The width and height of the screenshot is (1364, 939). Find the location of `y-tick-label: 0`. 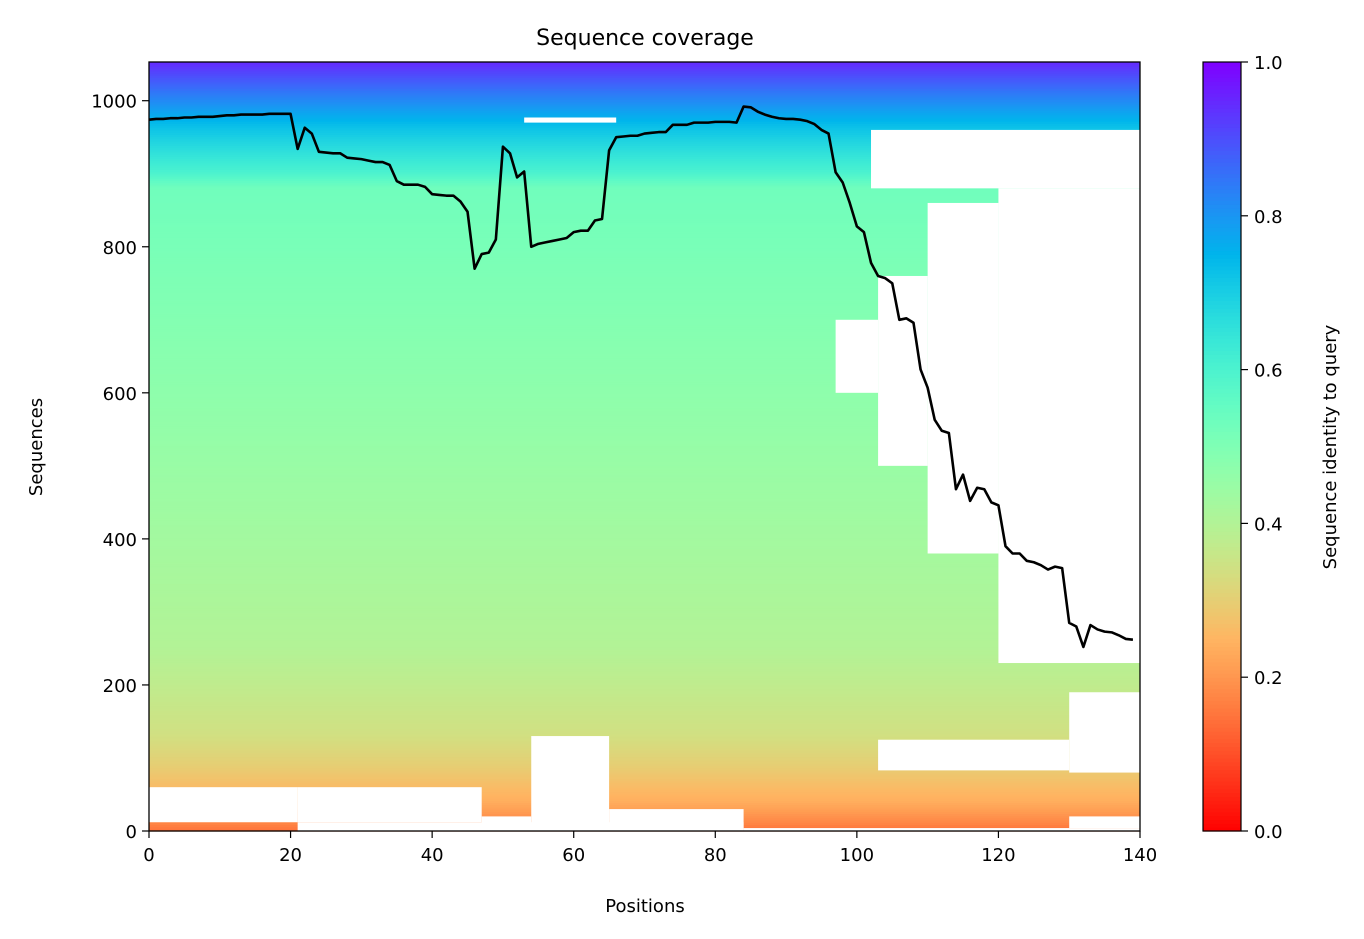

y-tick-label: 0 is located at coordinates (131, 832).